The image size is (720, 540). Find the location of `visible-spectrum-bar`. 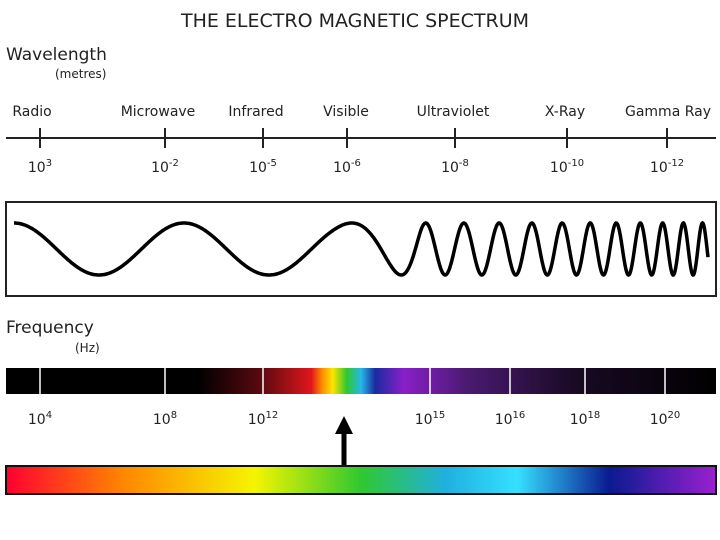

visible-spectrum-bar is located at coordinates (361, 480).